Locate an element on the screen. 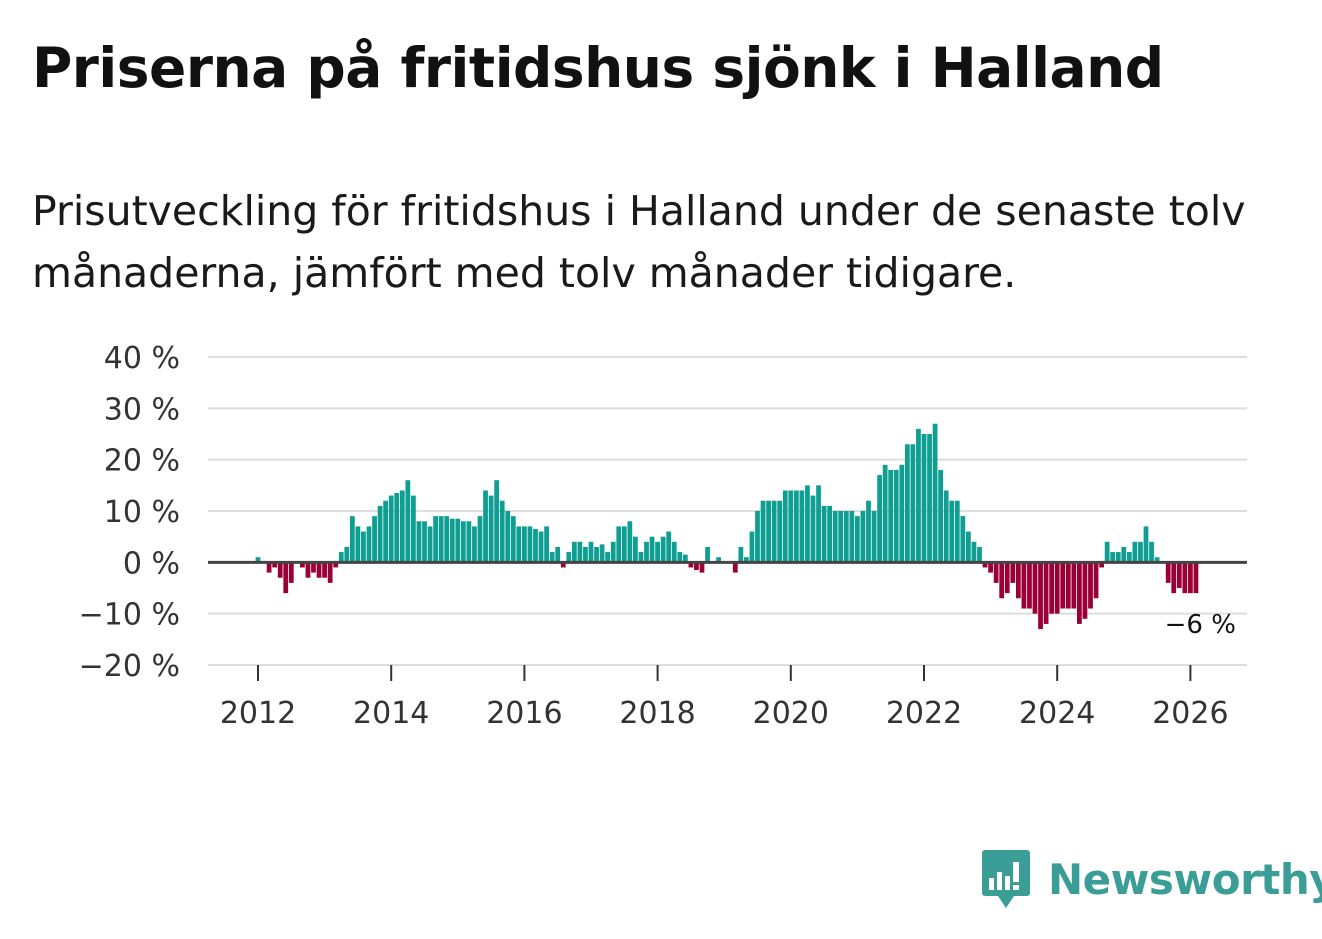 The height and width of the screenshot is (939, 1322). y-tick-label: 10 % is located at coordinates (142, 512).